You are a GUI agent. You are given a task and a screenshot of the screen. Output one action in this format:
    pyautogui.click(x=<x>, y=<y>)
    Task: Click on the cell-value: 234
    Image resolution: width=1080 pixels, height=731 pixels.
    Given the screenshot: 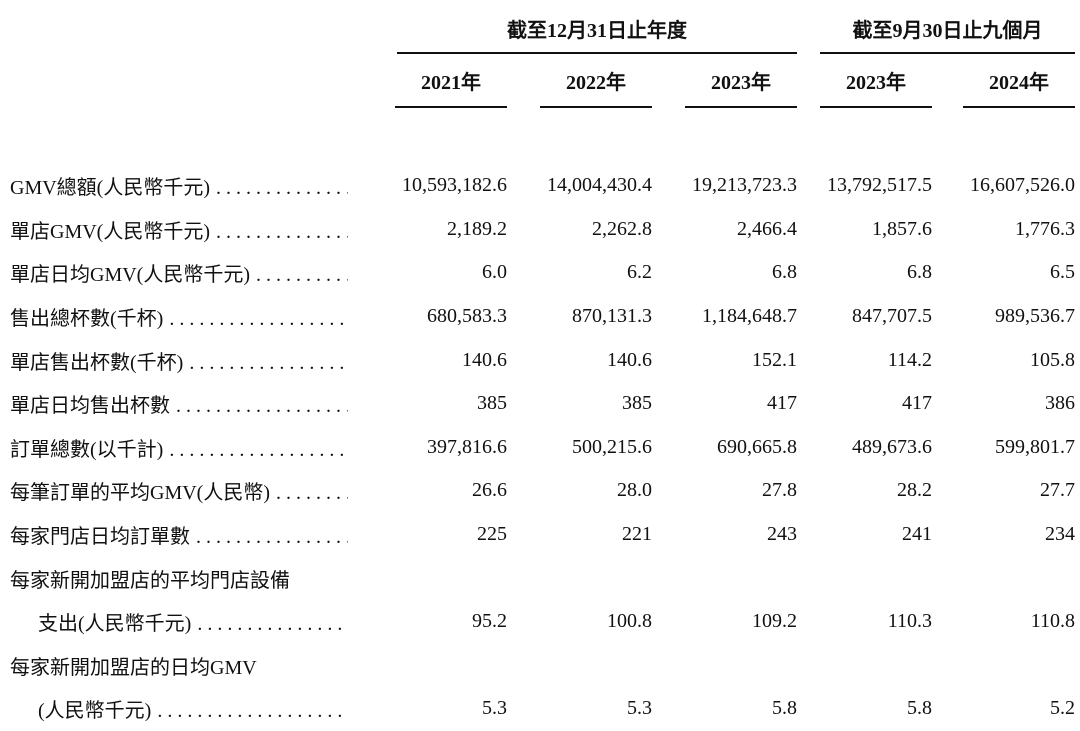 What is the action you would take?
    pyautogui.click(x=1060, y=534)
    